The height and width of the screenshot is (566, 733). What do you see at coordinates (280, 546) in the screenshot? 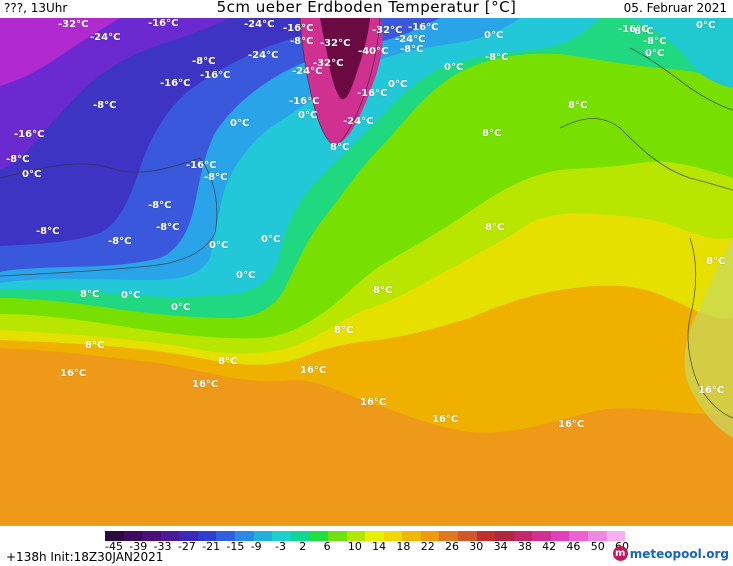
I see `color-scale-tick-label: -3` at bounding box center [280, 546].